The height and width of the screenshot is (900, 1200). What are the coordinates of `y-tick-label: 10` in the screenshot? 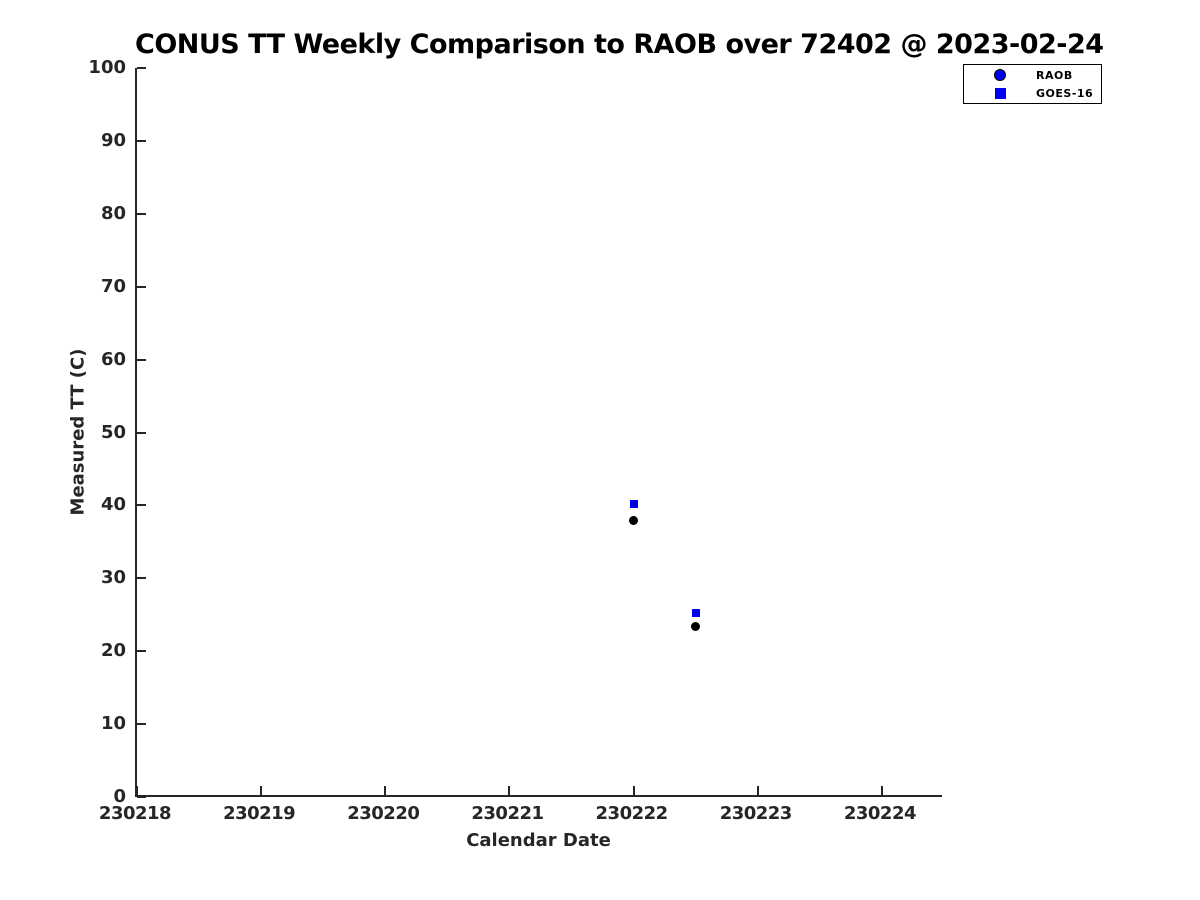 It's located at (113, 724).